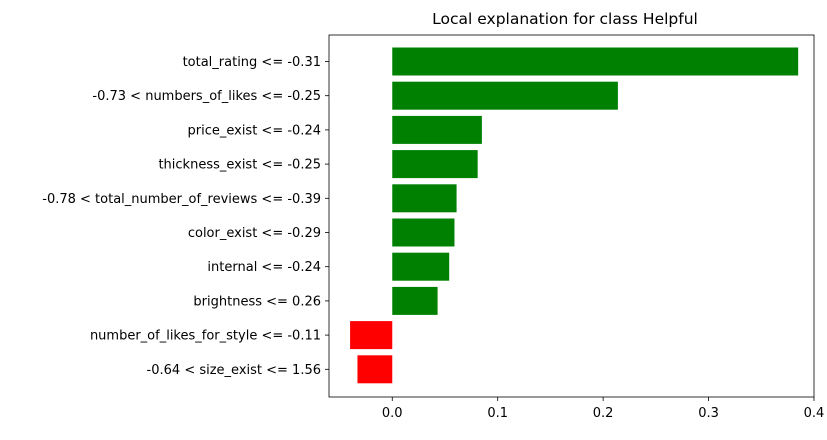 The height and width of the screenshot is (440, 827). I want to click on y-tick-label: total_rating <= -0.31, so click(252, 62).